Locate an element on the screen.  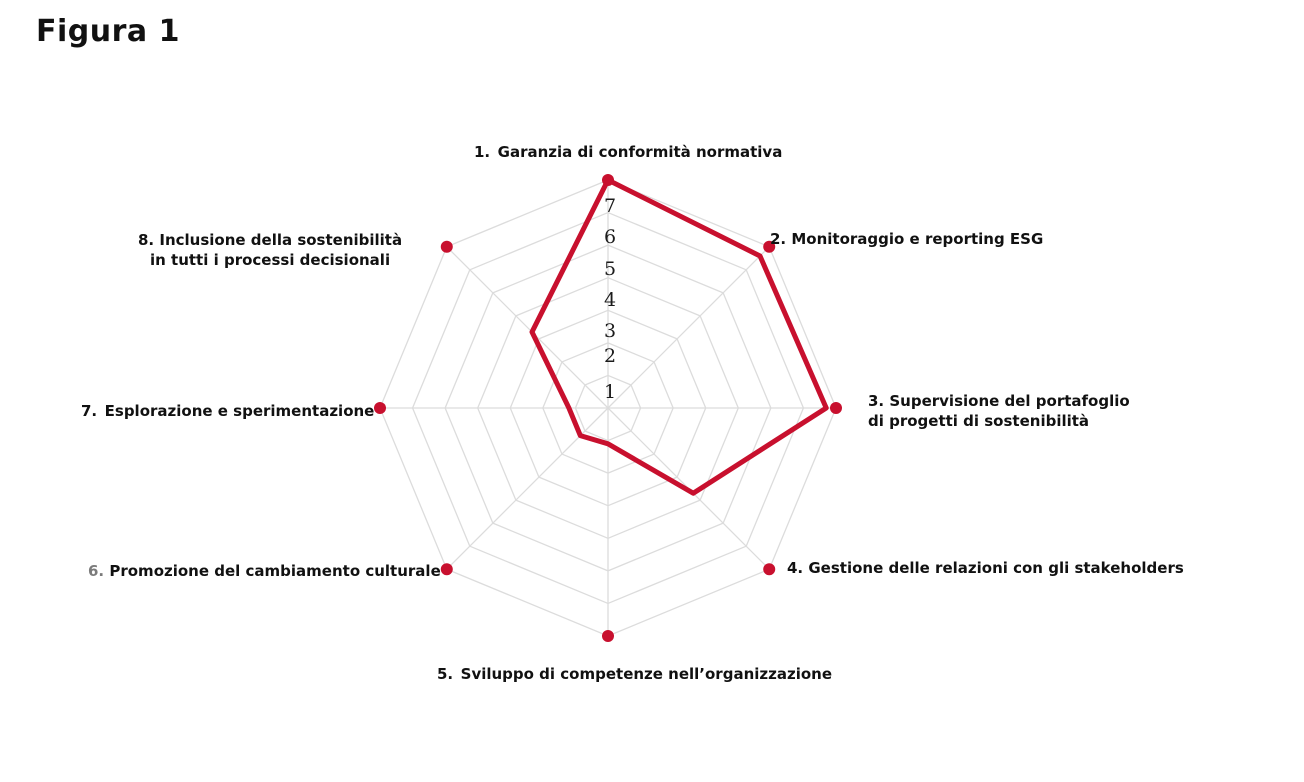
axis-label-1: 1. Garanzia di conformità normativa is located at coordinates (628, 153).